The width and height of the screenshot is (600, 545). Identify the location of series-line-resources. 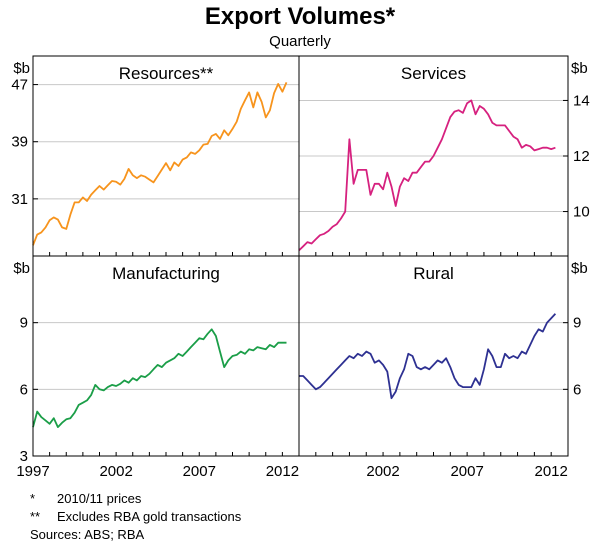
(160, 164).